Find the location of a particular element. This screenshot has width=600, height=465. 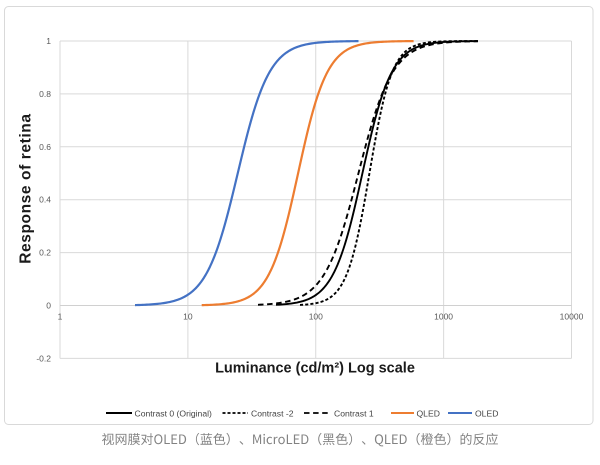

svg-text: Contrast 0 (Original) is located at coordinates (174, 414).